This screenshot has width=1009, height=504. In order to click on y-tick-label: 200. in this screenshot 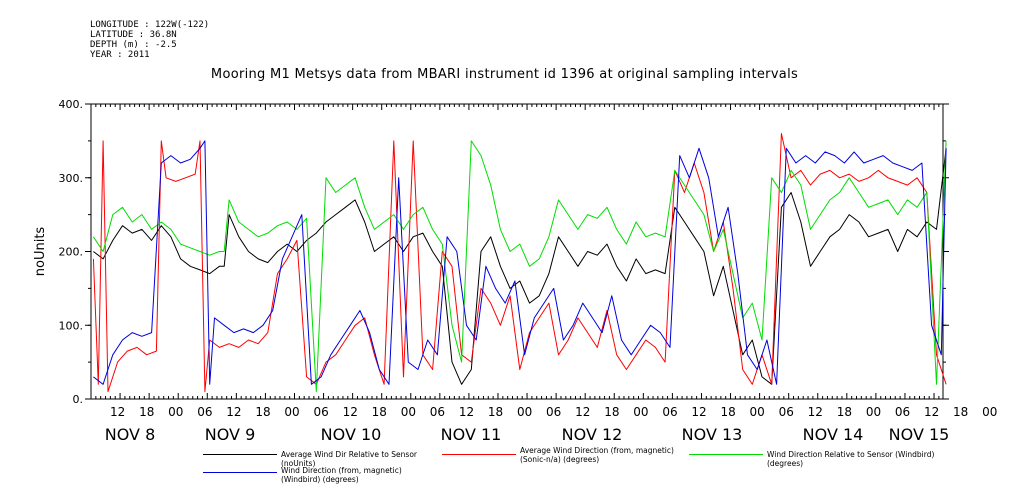, I will do `click(71, 252)`.